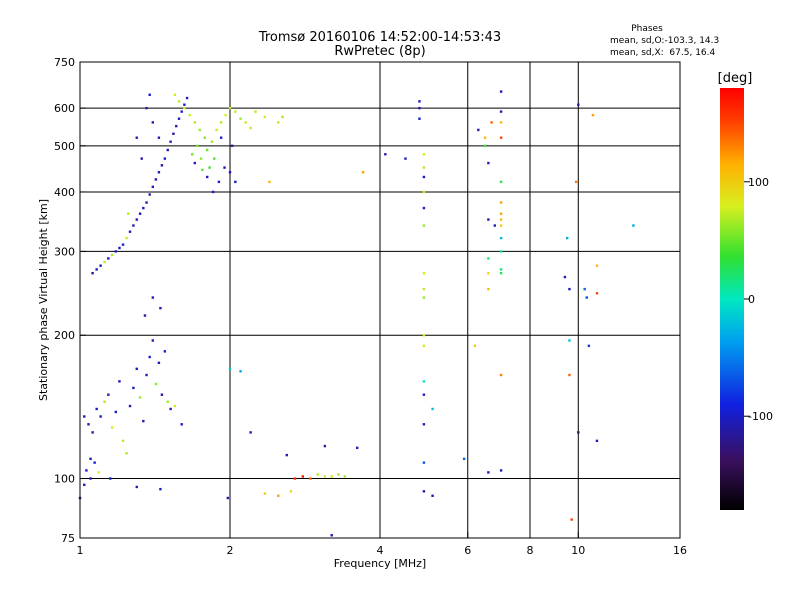 Image resolution: width=800 pixels, height=600 pixels. I want to click on y-tick-label: 300, so click(64, 251).